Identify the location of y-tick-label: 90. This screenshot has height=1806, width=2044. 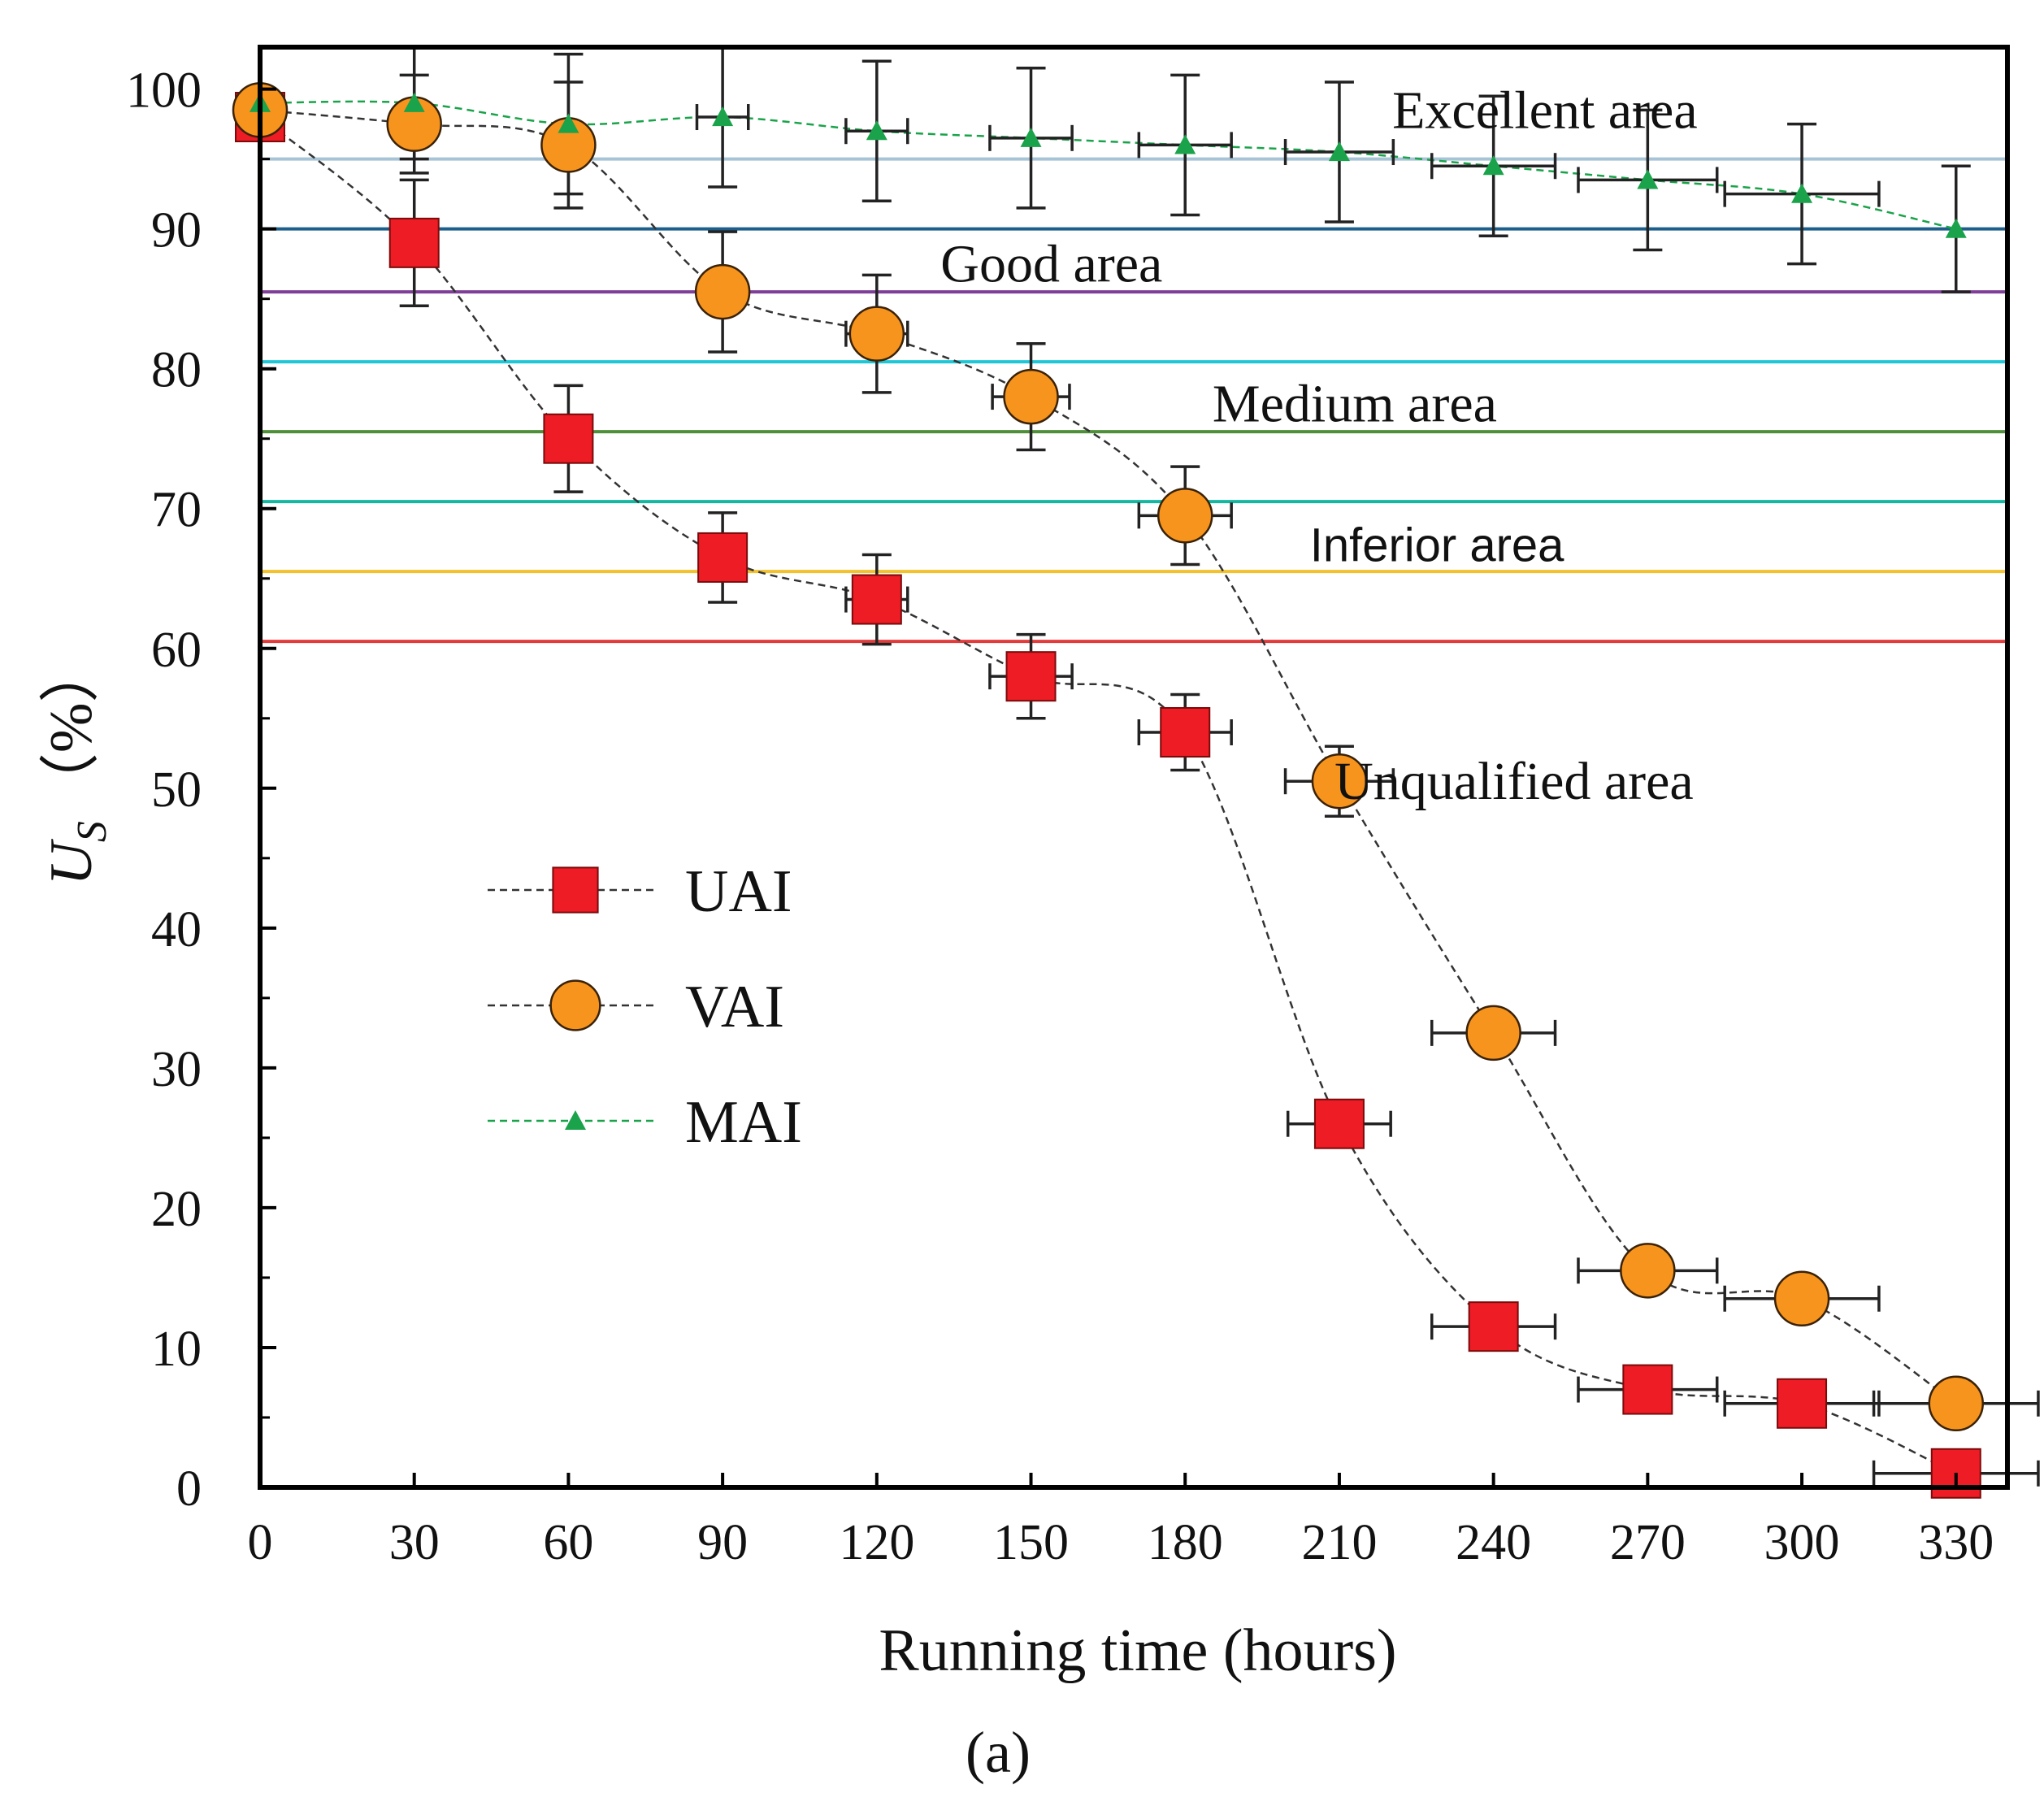
(176, 230).